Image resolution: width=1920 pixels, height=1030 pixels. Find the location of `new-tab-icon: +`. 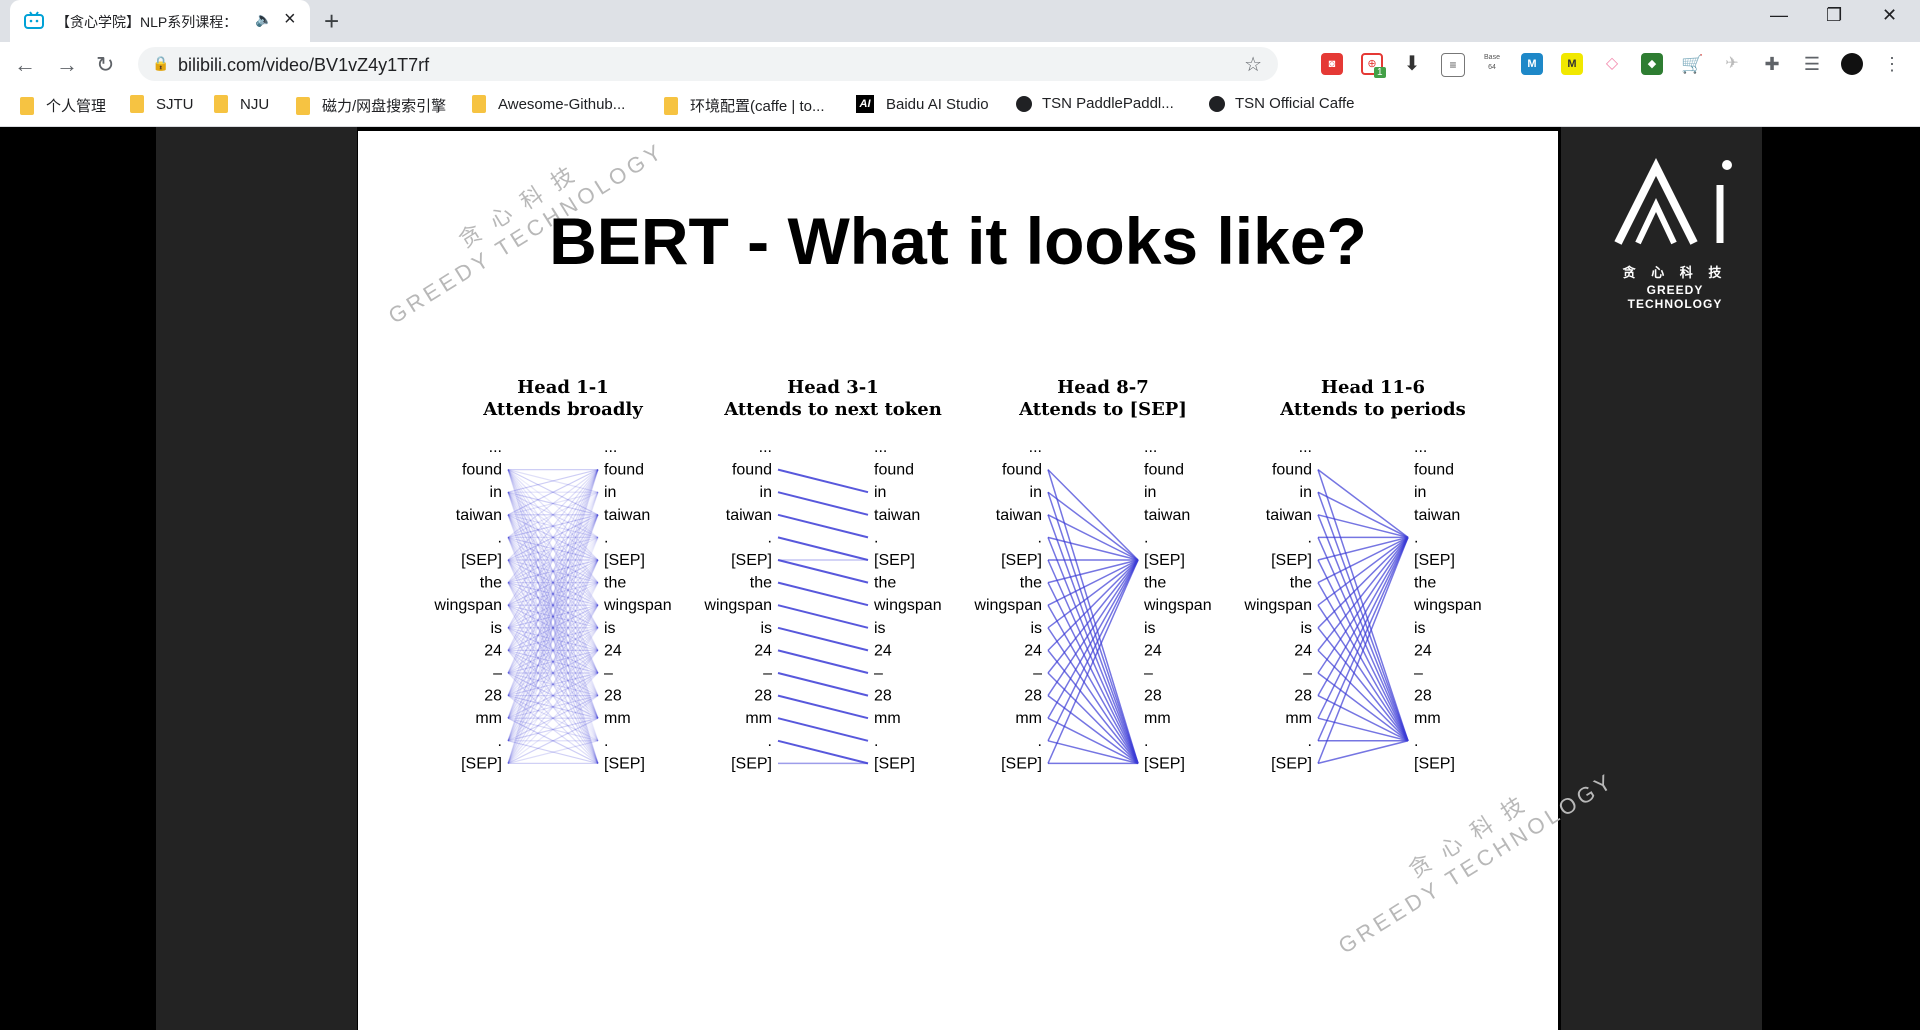

new-tab-icon: + is located at coordinates (332, 21).